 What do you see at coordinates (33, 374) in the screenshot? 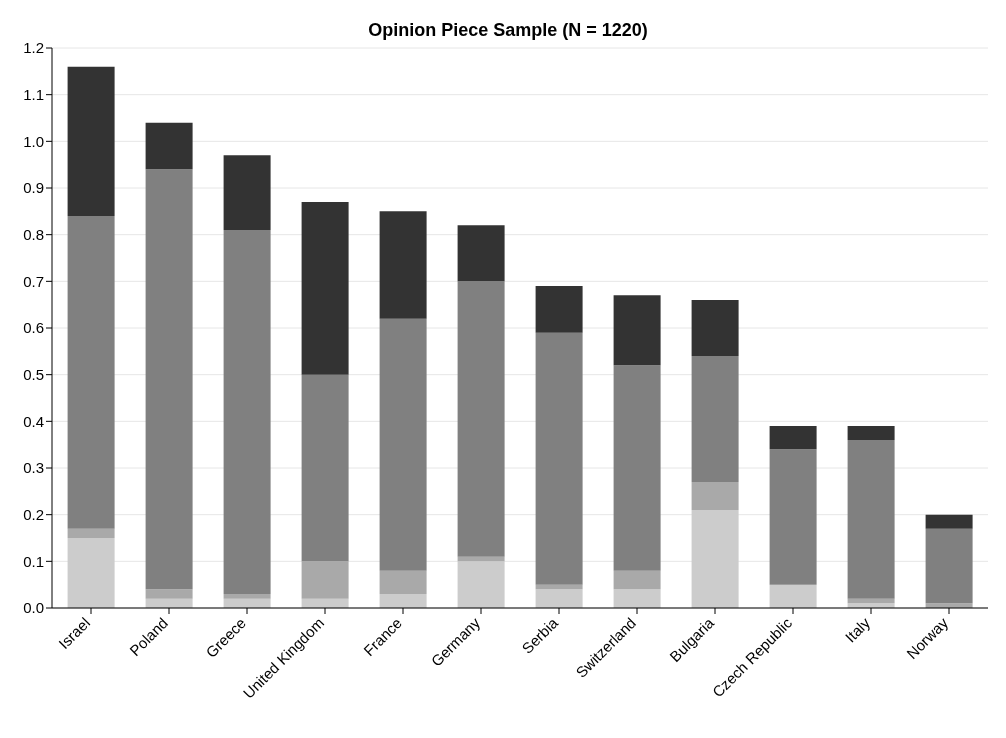
I see `y-tick-label: 0.5` at bounding box center [33, 374].